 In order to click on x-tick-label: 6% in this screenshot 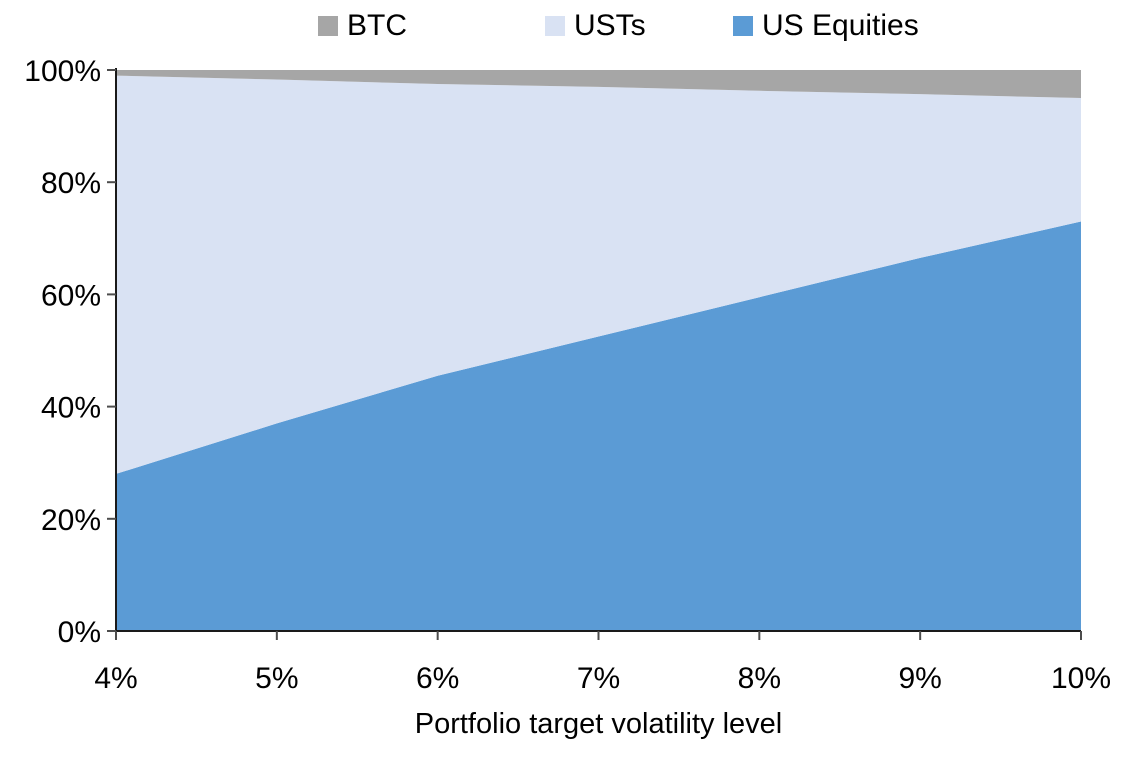, I will do `click(437, 678)`.